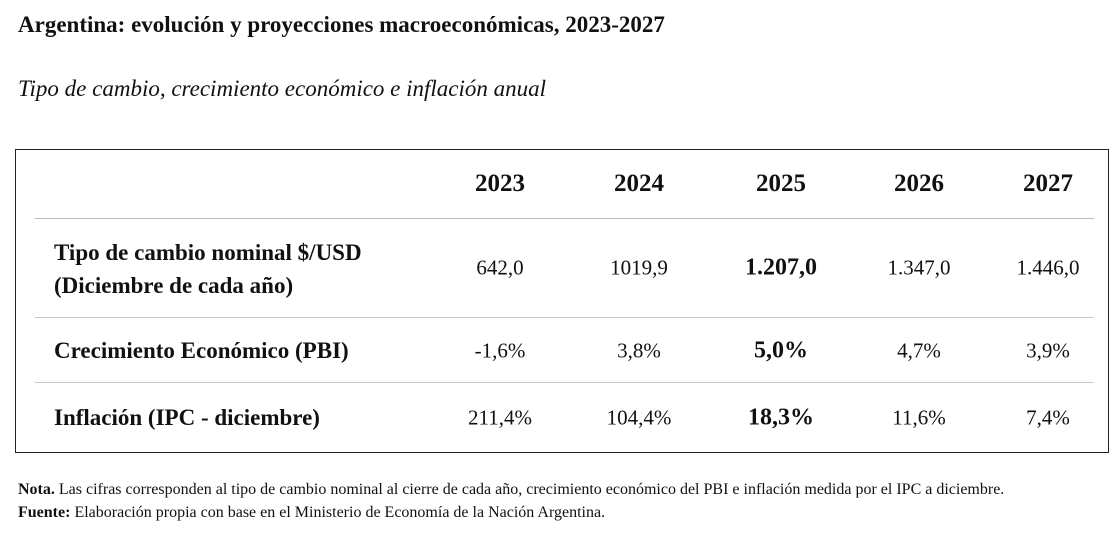 Image resolution: width=1112 pixels, height=559 pixels. What do you see at coordinates (201, 350) in the screenshot?
I see `row-label-gdp-growth: Crecimiento Económico (PBI)` at bounding box center [201, 350].